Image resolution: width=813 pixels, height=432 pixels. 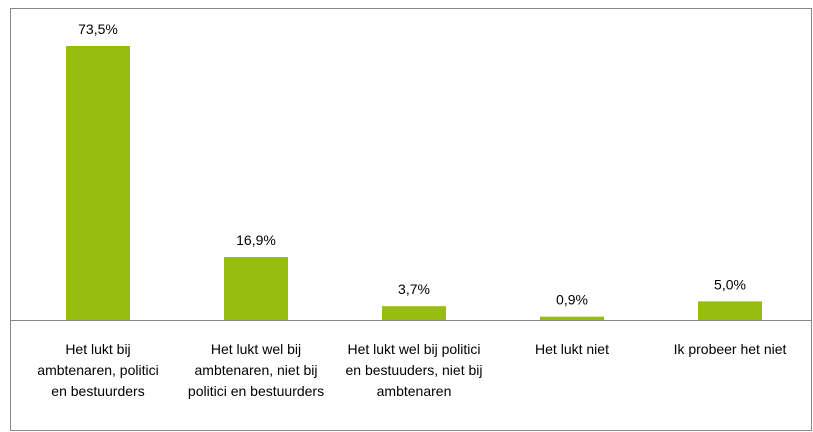 What do you see at coordinates (98, 29) in the screenshot?
I see `value-label: 73,5%` at bounding box center [98, 29].